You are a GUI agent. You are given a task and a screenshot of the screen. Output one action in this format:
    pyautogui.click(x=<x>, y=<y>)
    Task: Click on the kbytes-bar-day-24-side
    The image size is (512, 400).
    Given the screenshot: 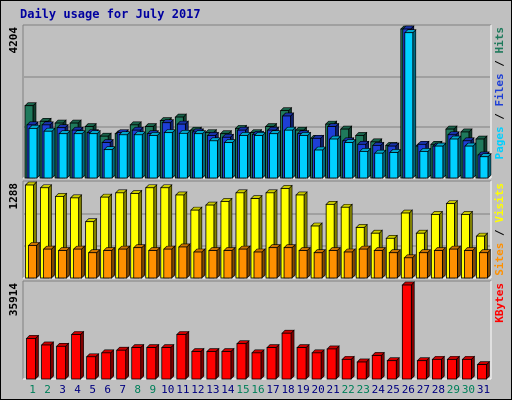 What is the action you would take?
    pyautogui.click(x=382, y=365)
    